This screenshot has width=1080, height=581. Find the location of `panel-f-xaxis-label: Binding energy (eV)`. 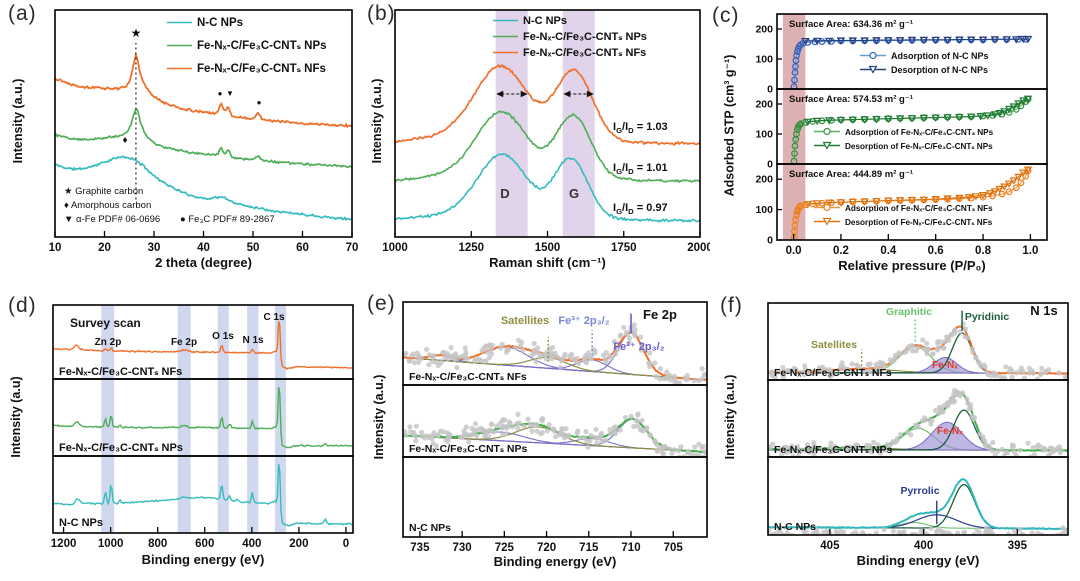

panel-f-xaxis-label: Binding energy (eV) is located at coordinates (918, 560).